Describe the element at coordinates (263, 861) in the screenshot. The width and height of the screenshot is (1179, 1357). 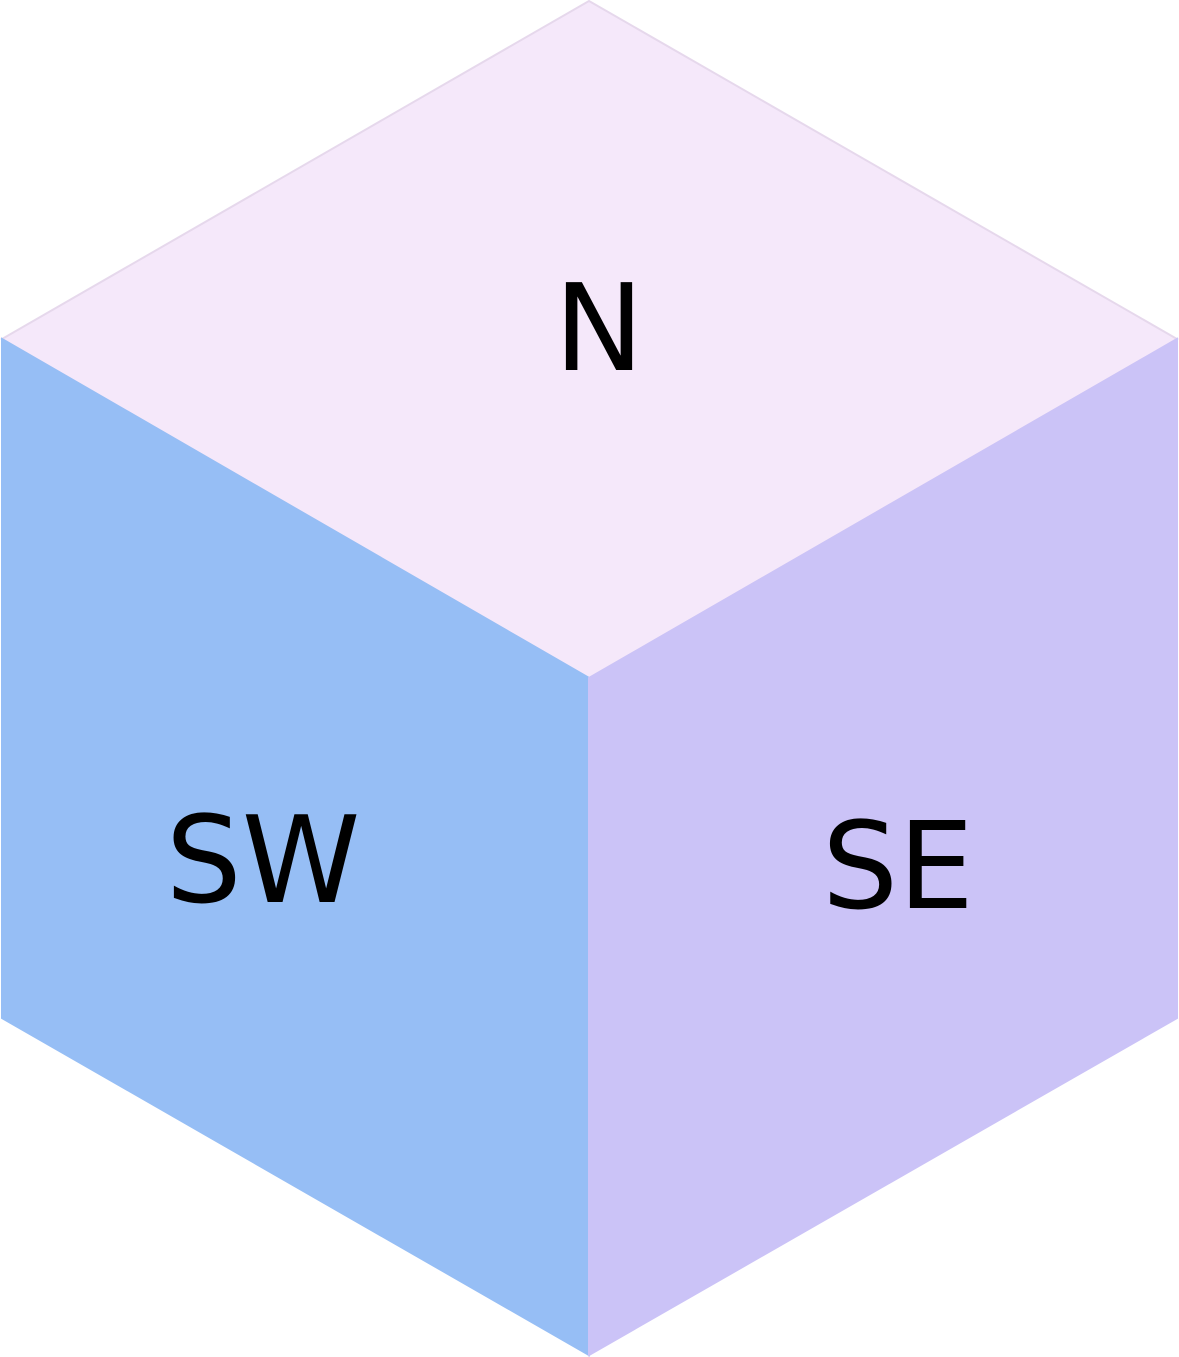
I see `southwest-face-label: SW` at that location.